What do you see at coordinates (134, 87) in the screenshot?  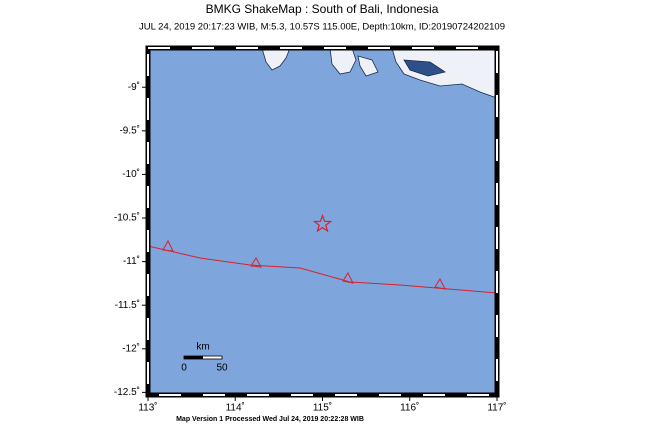 I see `y-tick-label: -9˚` at bounding box center [134, 87].